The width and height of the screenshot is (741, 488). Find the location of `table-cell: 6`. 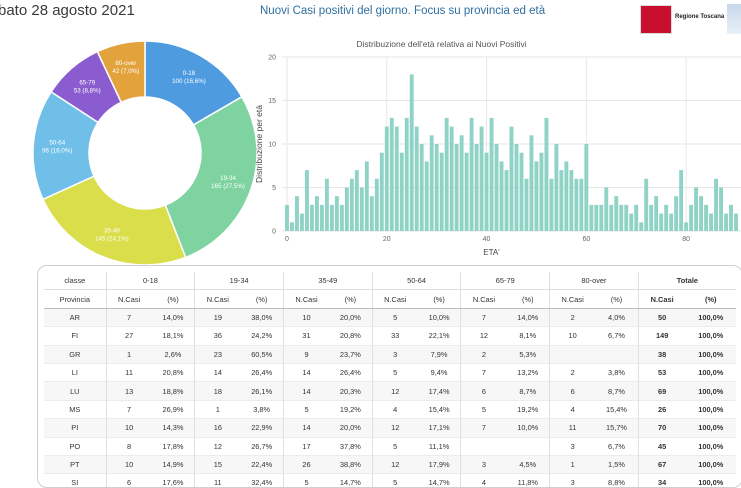

table-cell: 6 is located at coordinates (572, 391).